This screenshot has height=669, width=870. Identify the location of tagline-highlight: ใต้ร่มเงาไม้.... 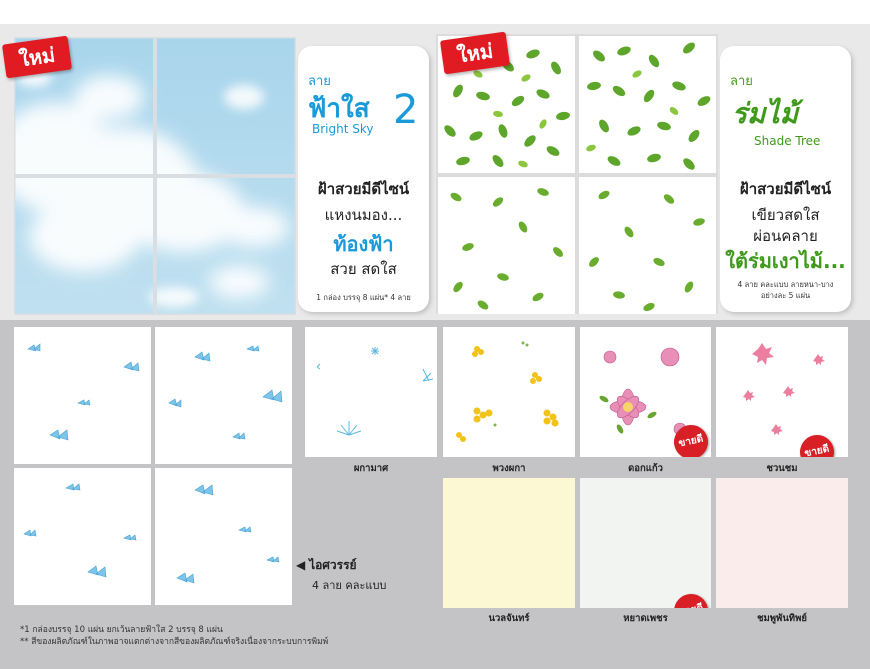
(785, 261).